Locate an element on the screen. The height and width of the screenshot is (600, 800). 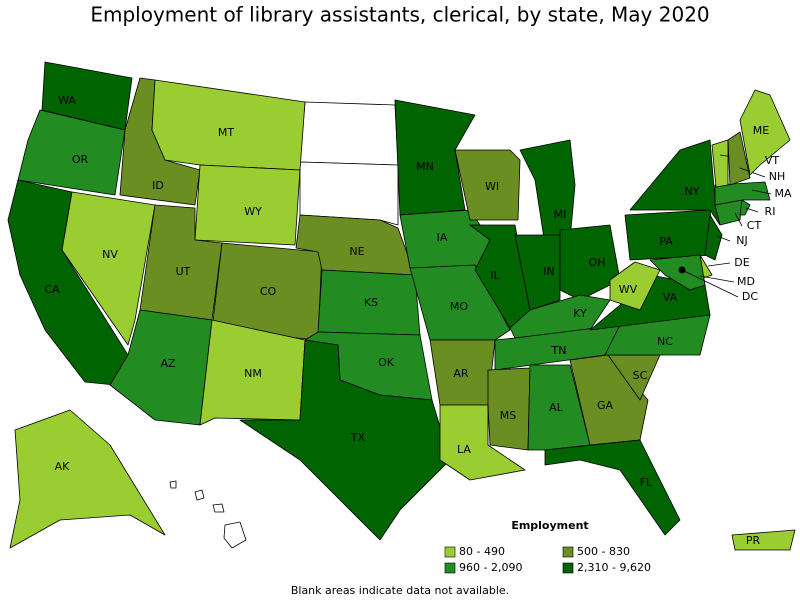
state-label: KS is located at coordinates (371, 302).